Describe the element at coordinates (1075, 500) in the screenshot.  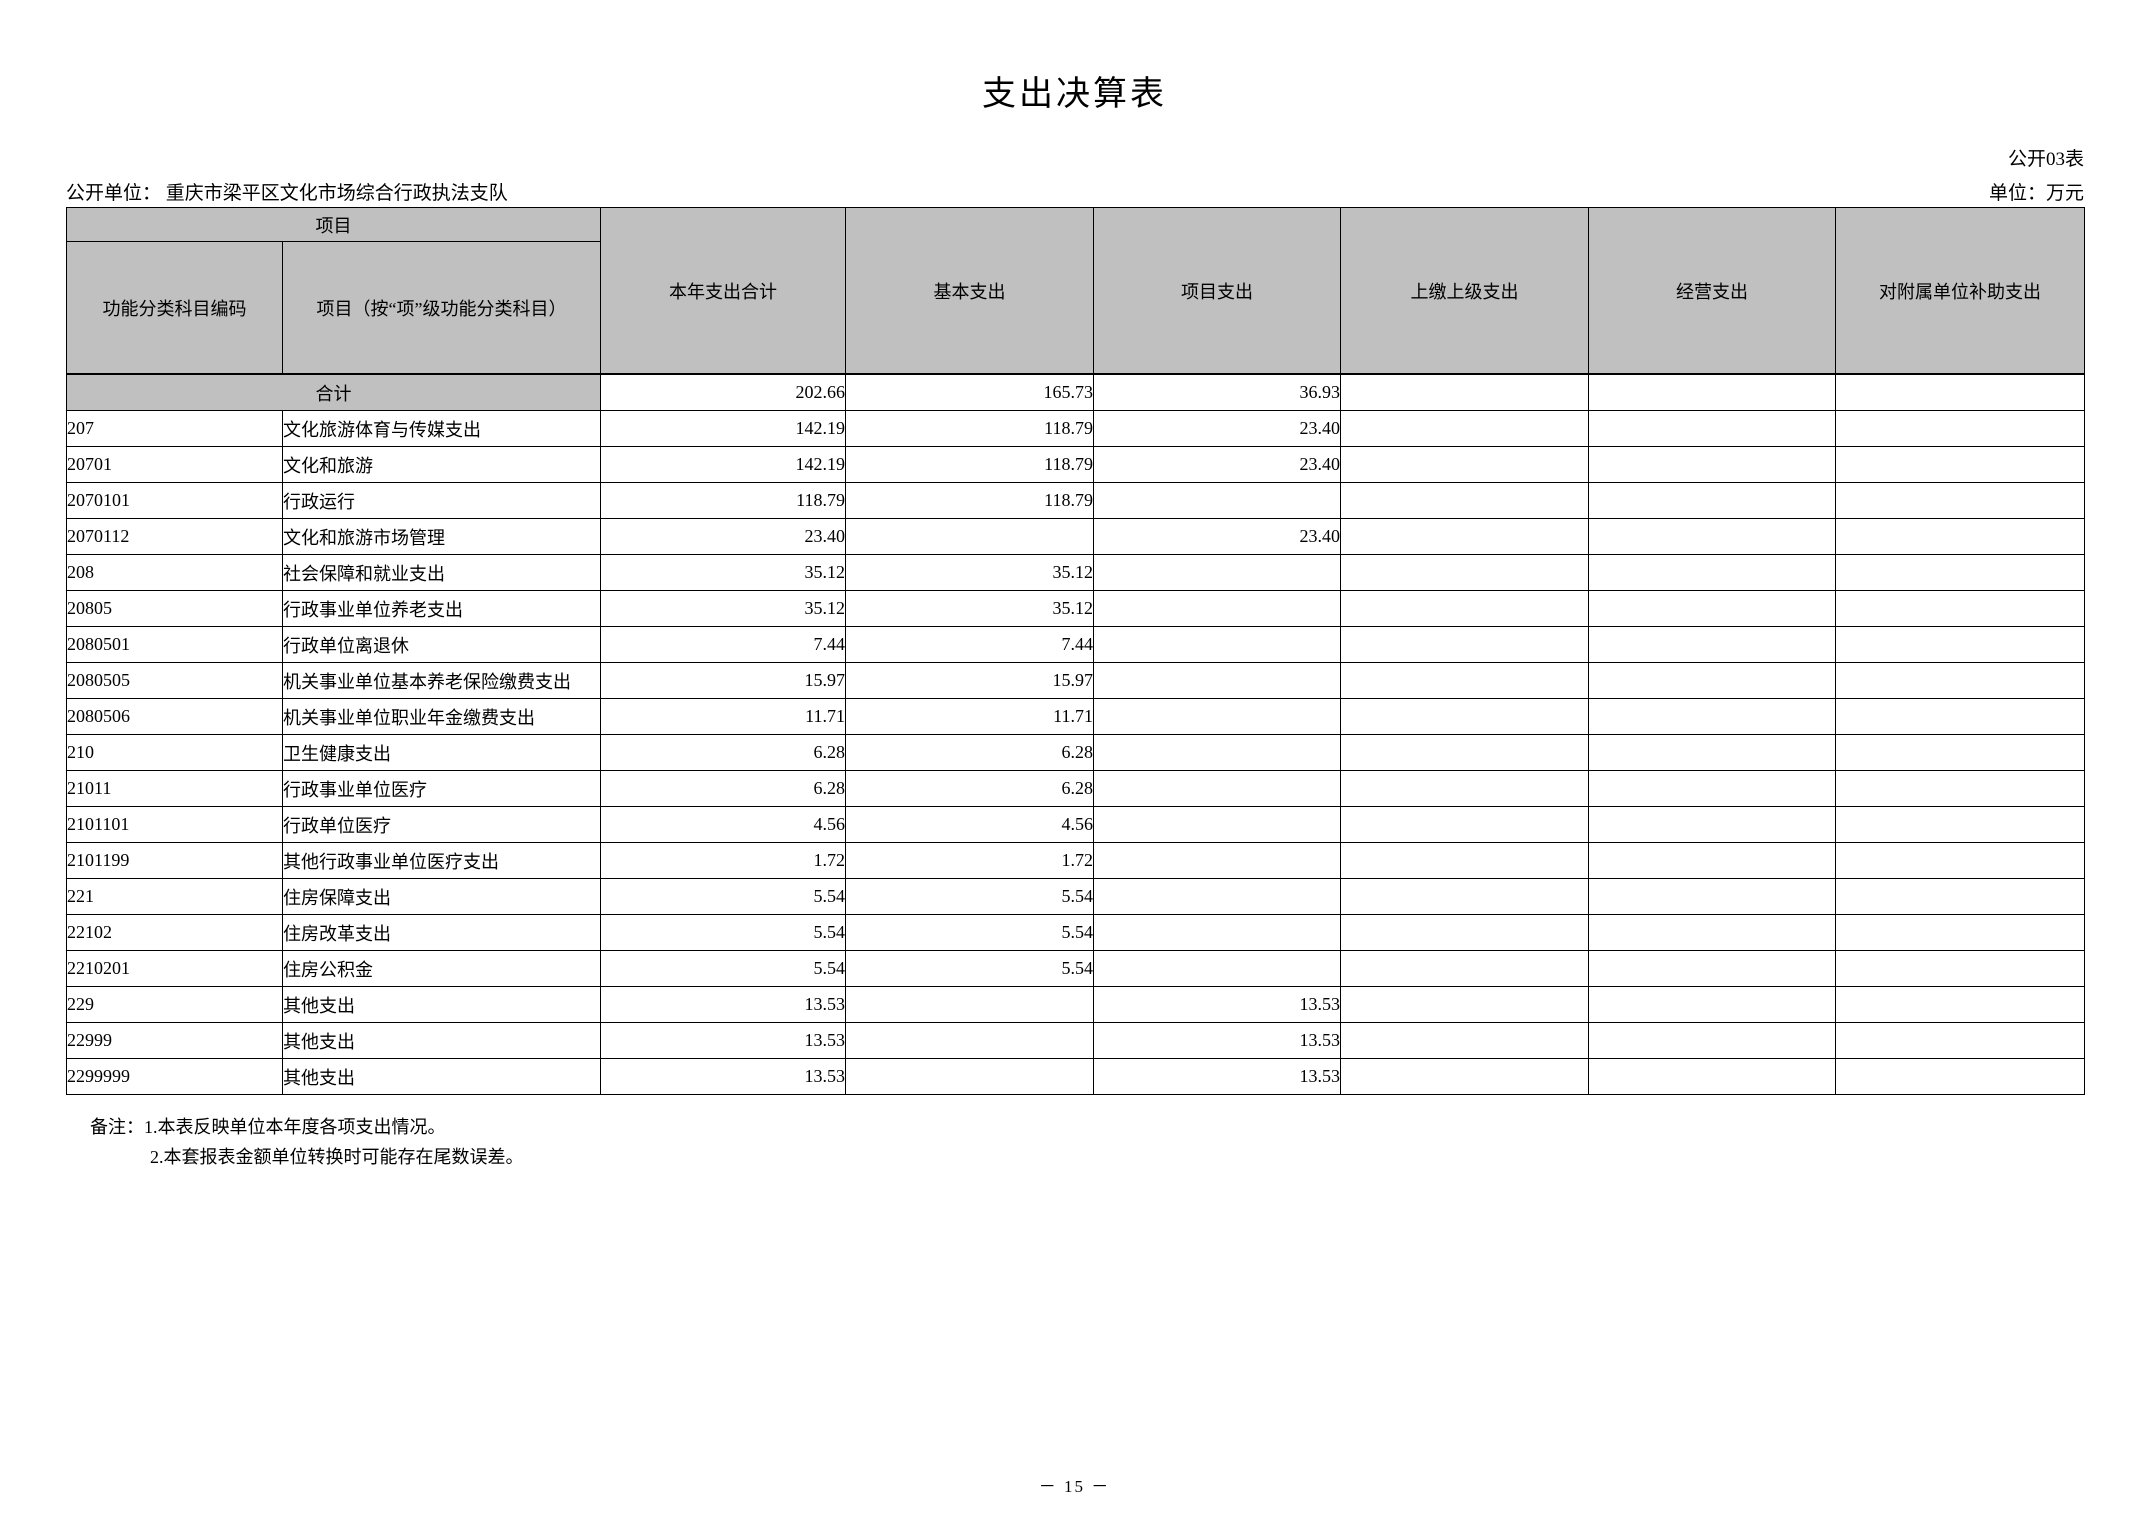
I see `table-row: 2070101 行政运行 118.79 118.79` at that location.